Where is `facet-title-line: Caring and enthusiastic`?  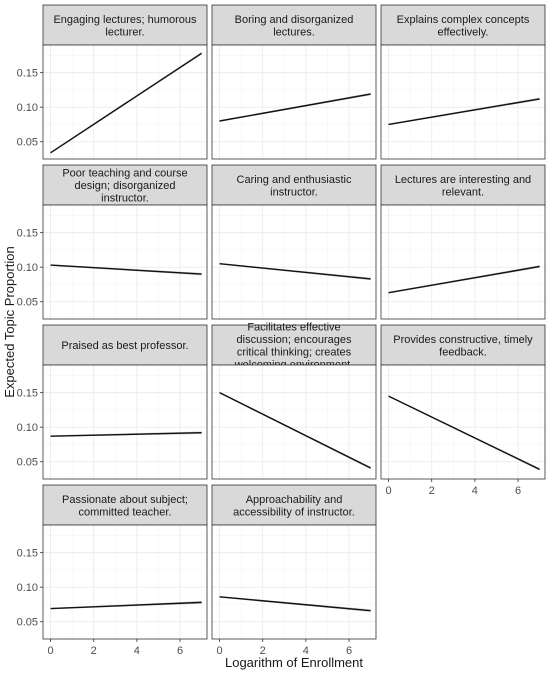
facet-title-line: Caring and enthusiastic is located at coordinates (294, 180).